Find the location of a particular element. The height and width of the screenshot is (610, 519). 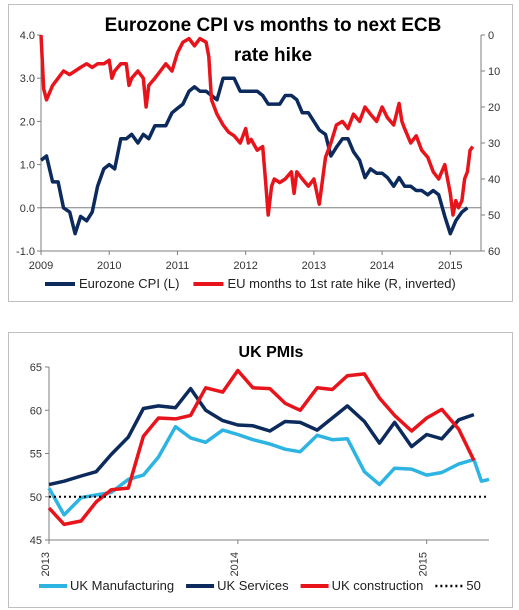

legend-label-uk-services: UK Services is located at coordinates (253, 585).